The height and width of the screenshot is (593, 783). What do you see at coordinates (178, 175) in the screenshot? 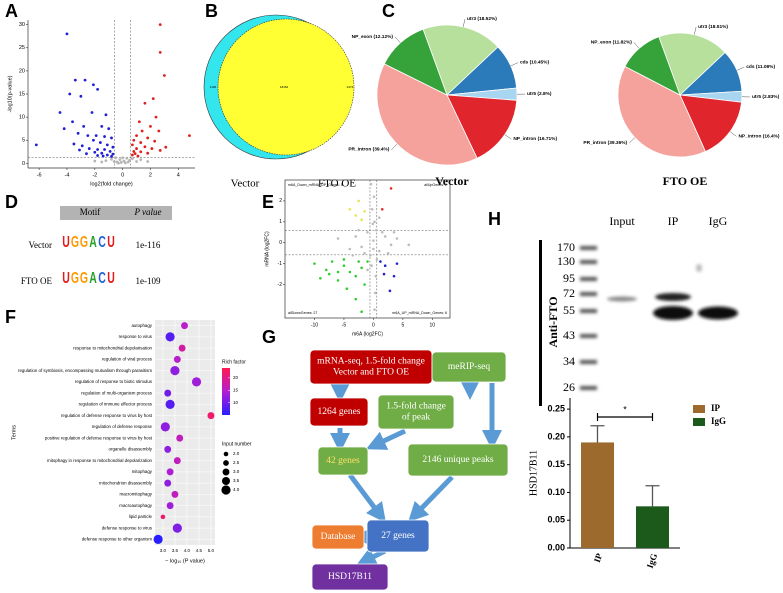
I see `x-tick-label: 4` at bounding box center [178, 175].